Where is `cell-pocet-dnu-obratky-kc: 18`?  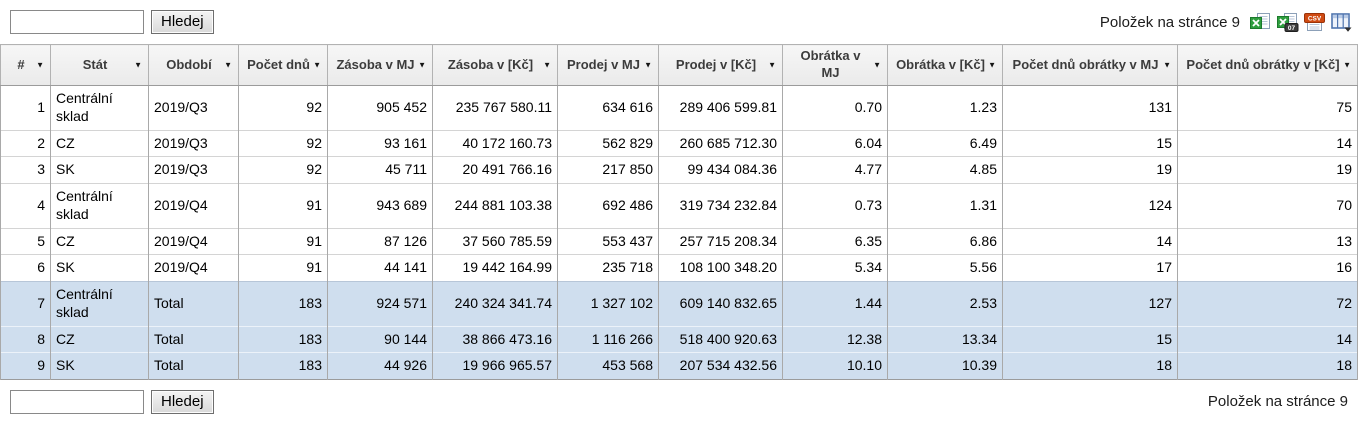
cell-pocet-dnu-obratky-kc: 18 is located at coordinates (1267, 366).